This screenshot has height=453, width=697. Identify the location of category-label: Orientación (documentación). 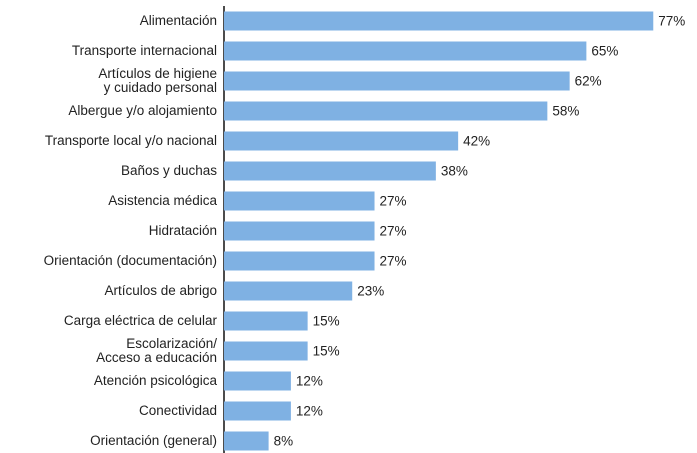
(130, 260).